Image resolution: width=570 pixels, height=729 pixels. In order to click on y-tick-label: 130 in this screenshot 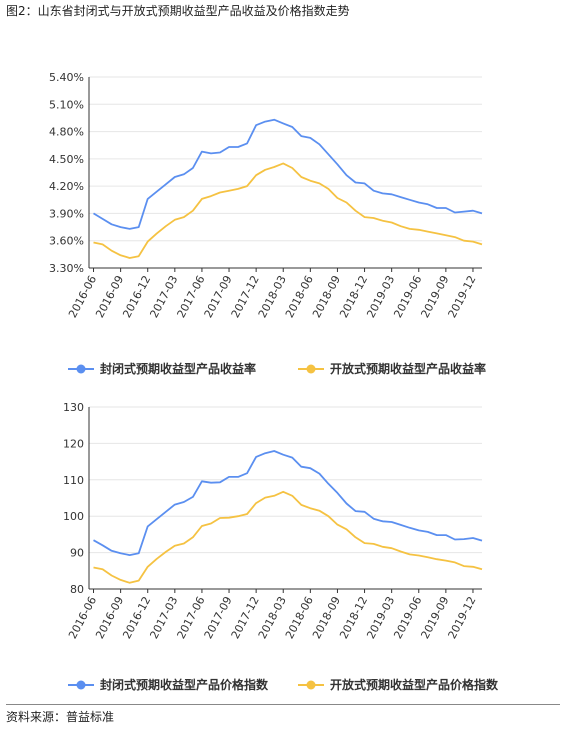, I will do `click(73, 407)`.